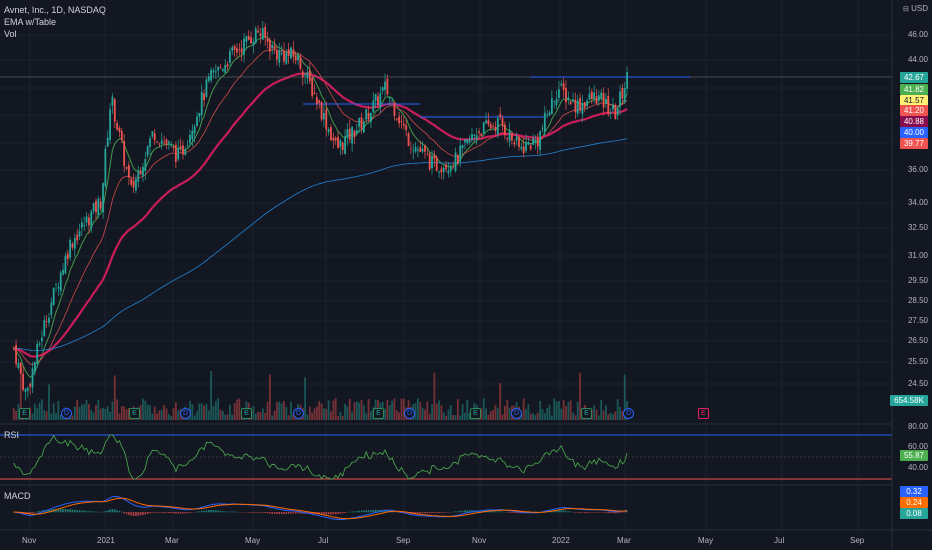 This screenshot has height=550, width=932. Describe the element at coordinates (917, 383) in the screenshot. I see `price-tick: 24.50` at that location.